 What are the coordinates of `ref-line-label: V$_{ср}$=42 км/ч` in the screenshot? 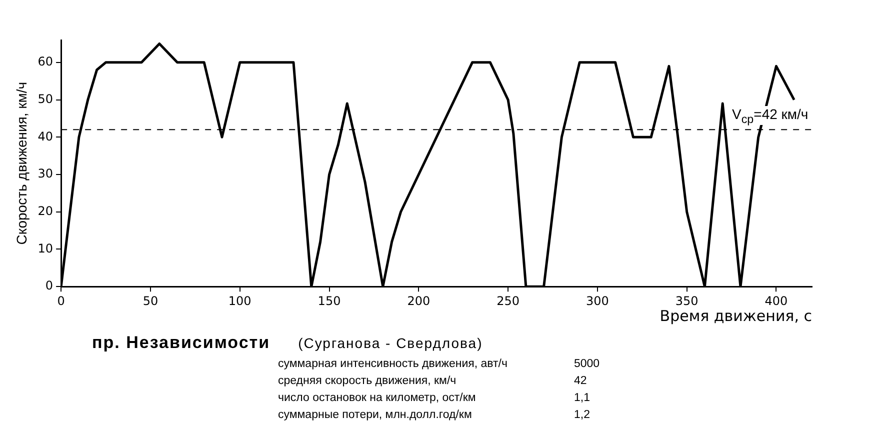 It's located at (770, 116).